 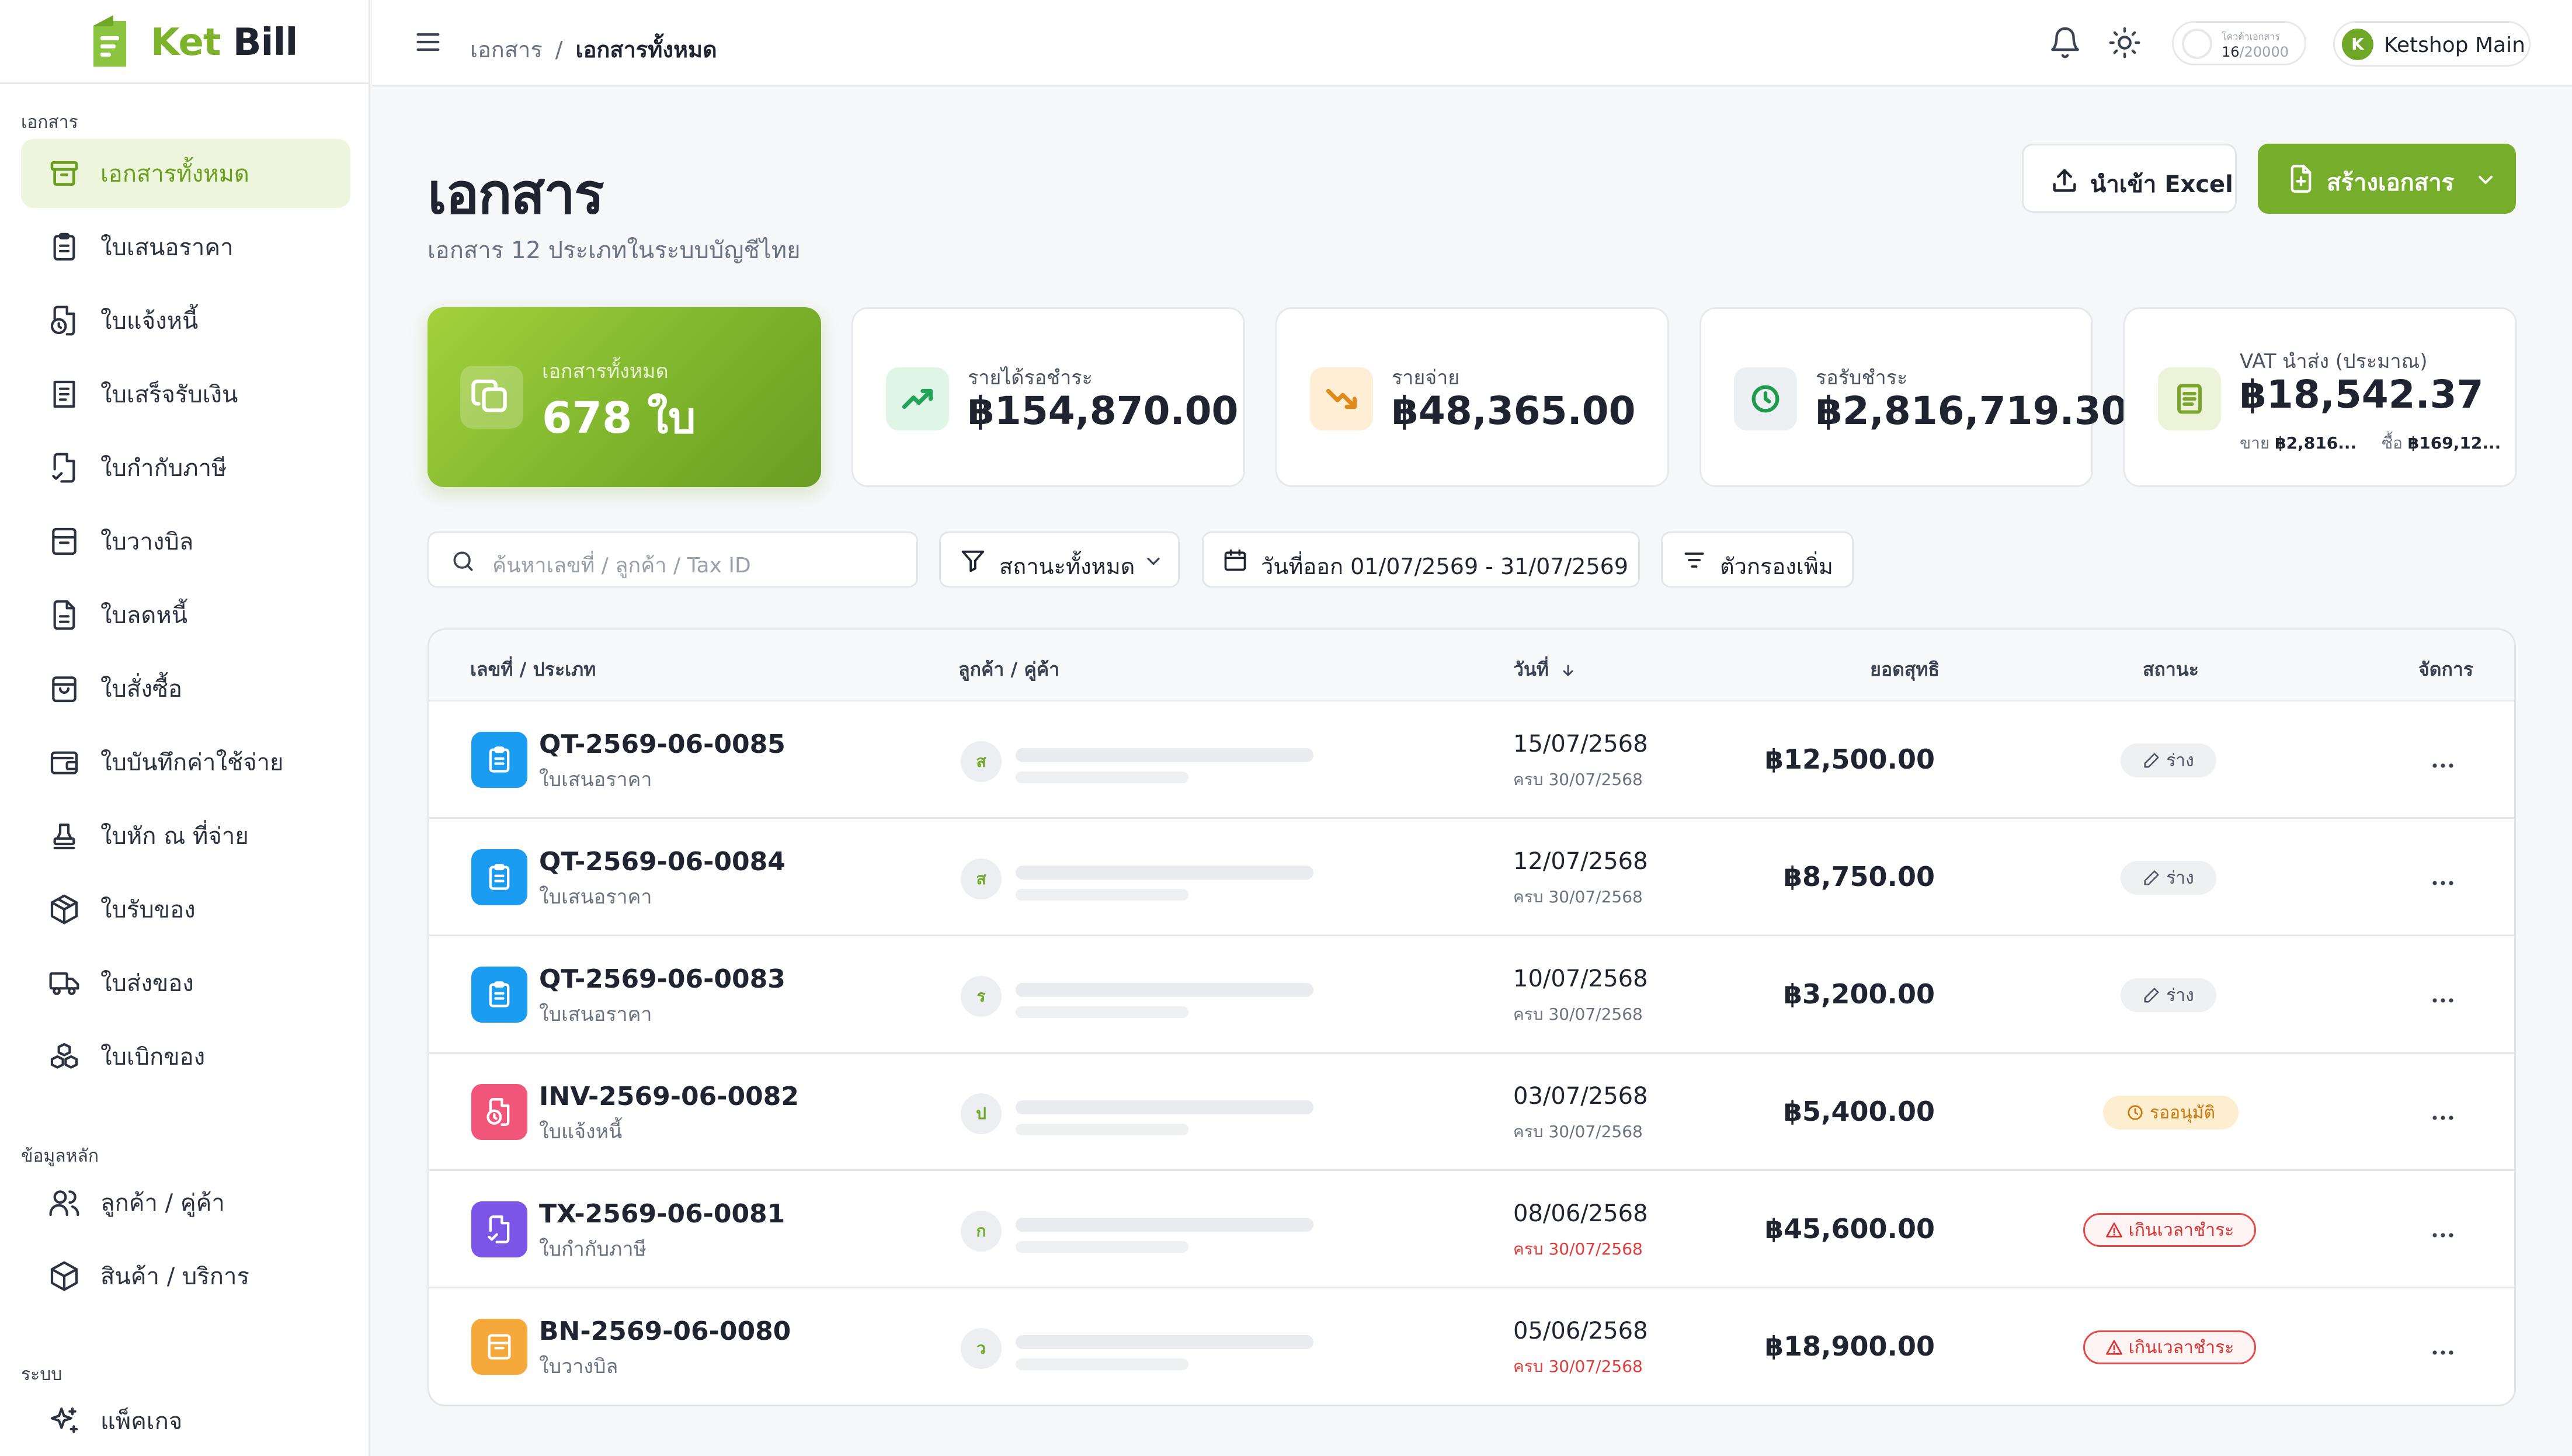 I want to click on trend-down-icon, so click(x=1341, y=398).